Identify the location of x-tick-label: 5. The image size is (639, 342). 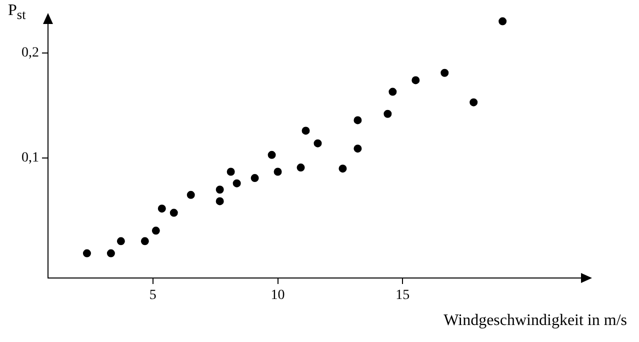
(152, 296).